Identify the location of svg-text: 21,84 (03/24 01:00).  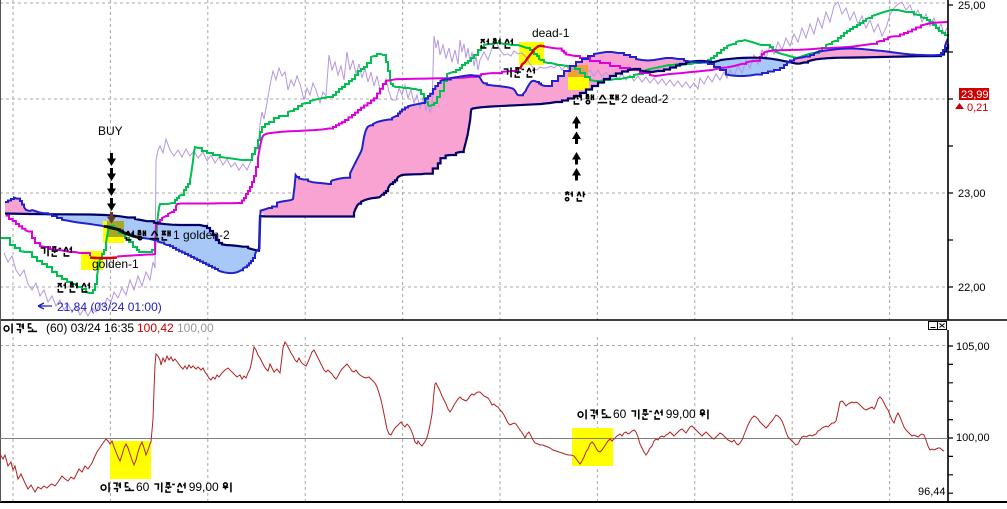
(109, 307).